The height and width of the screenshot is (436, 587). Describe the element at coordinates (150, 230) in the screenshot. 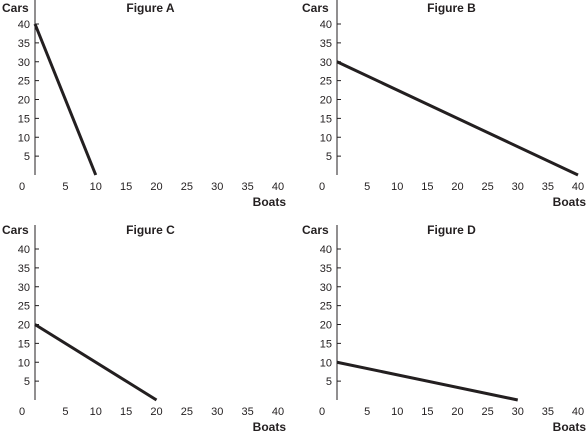

I see `figure-title: Figure C` at that location.